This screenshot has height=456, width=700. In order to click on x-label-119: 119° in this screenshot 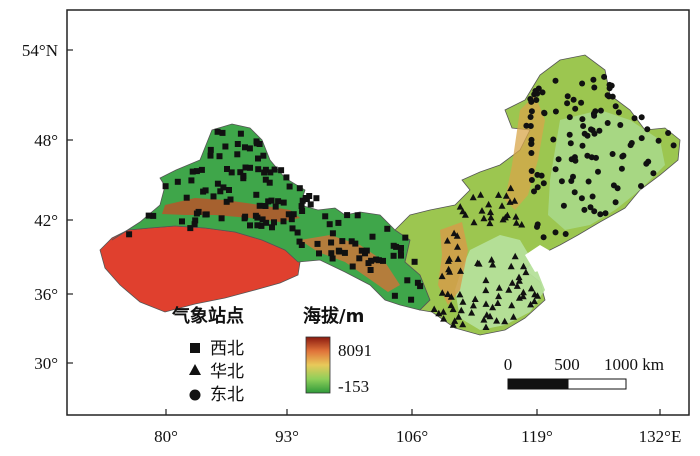, I will do `click(537, 436)`.